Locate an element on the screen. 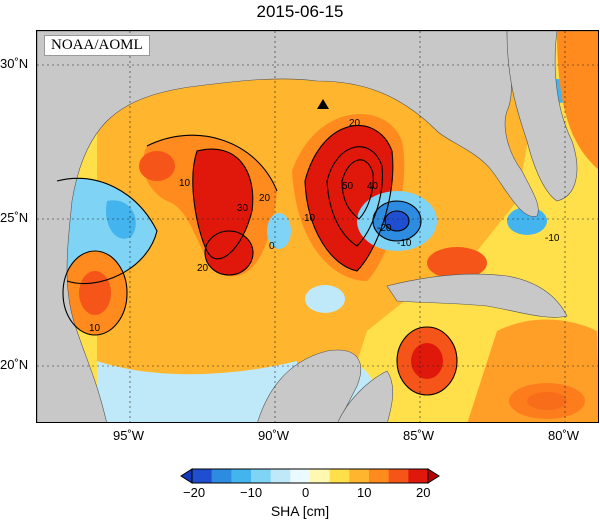  lon-tick: 95˚W is located at coordinates (129, 435).